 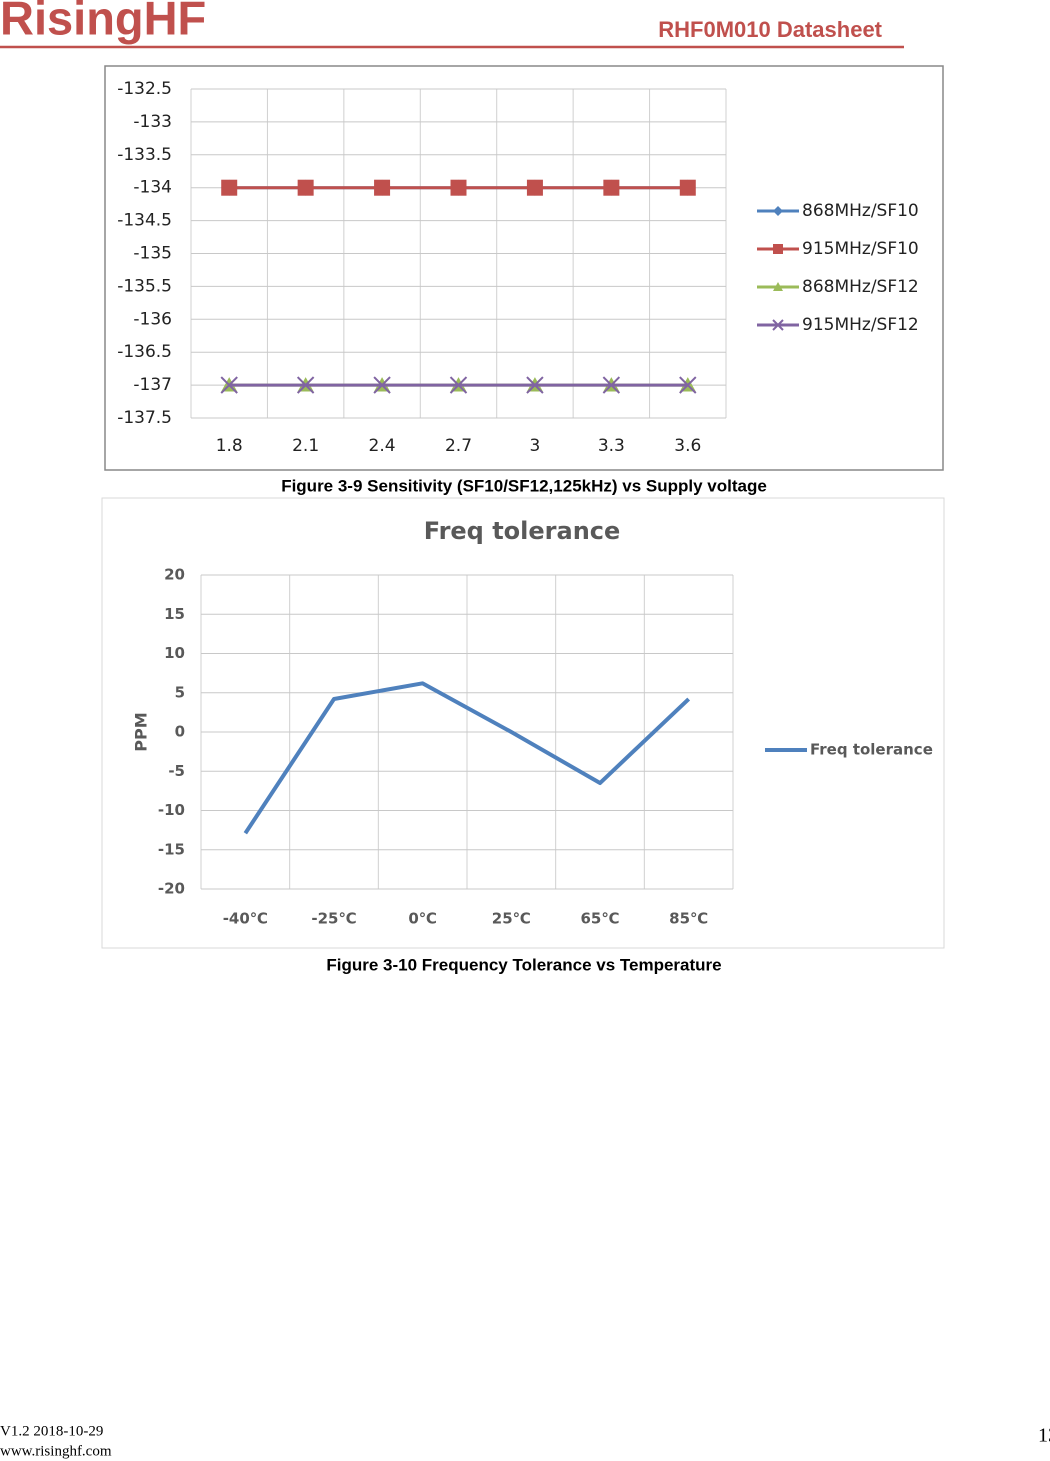 What do you see at coordinates (144, 352) in the screenshot?
I see `y-tick-label: -136.5` at bounding box center [144, 352].